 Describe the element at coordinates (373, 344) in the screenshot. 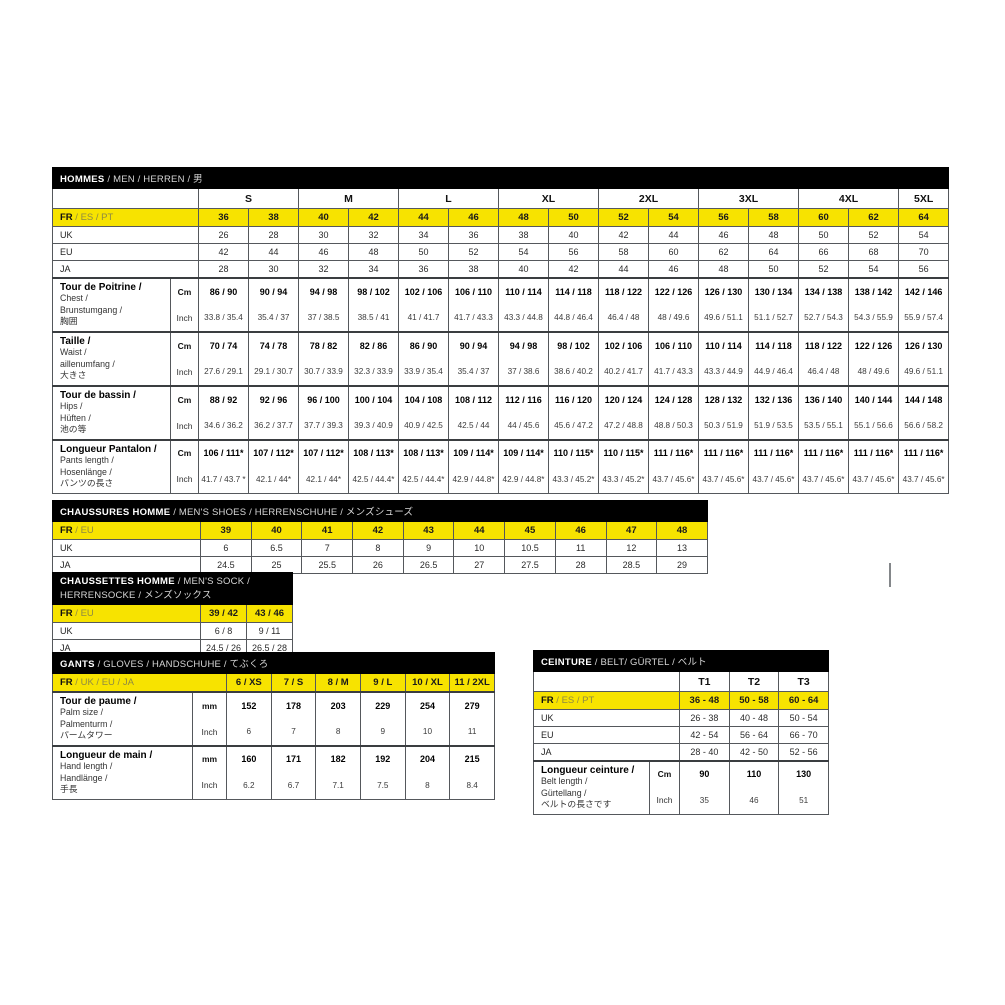

I see `mens-measurement-cm-value: 82 / 86` at that location.